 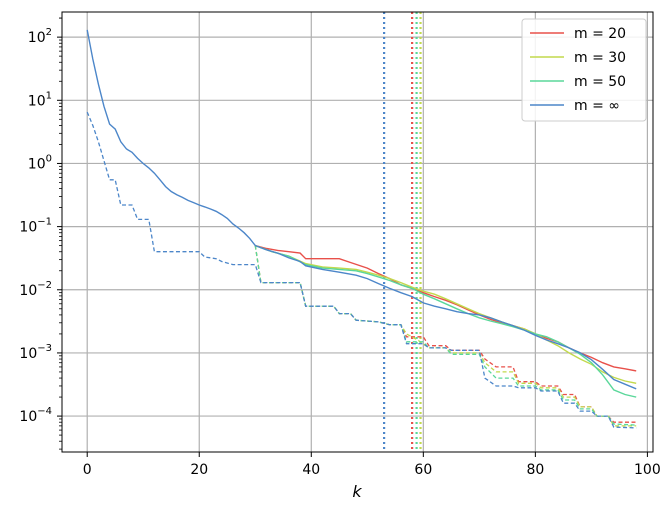 What do you see at coordinates (40, 99) in the screenshot?
I see `y-tick-label: 10¹` at bounding box center [40, 99].